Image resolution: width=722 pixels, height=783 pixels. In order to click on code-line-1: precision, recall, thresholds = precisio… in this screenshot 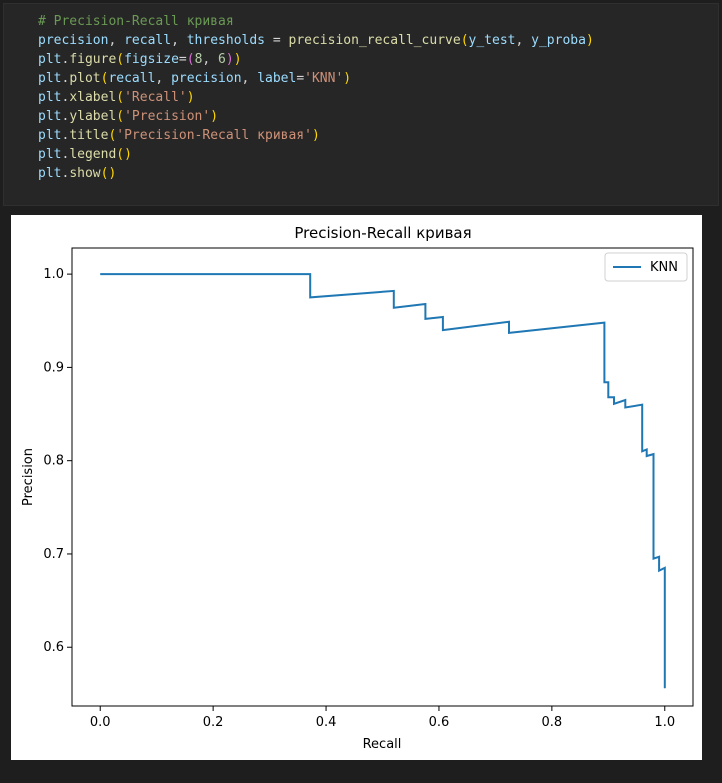, I will do `click(316, 40)`.